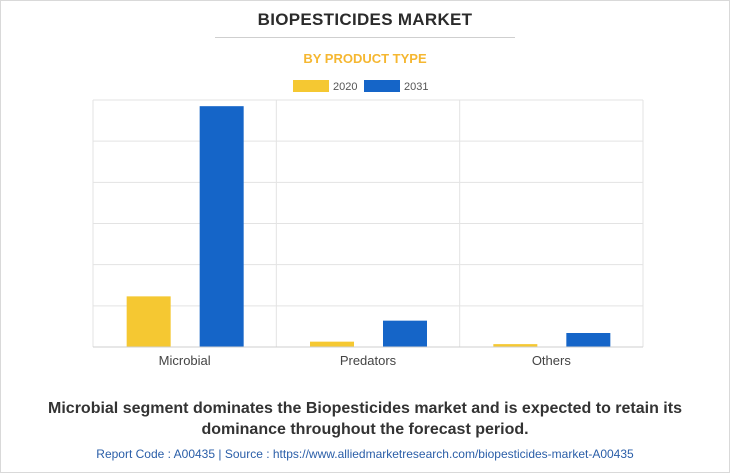  Describe the element at coordinates (311, 86) in the screenshot. I see `legend-swatch-2020` at that location.